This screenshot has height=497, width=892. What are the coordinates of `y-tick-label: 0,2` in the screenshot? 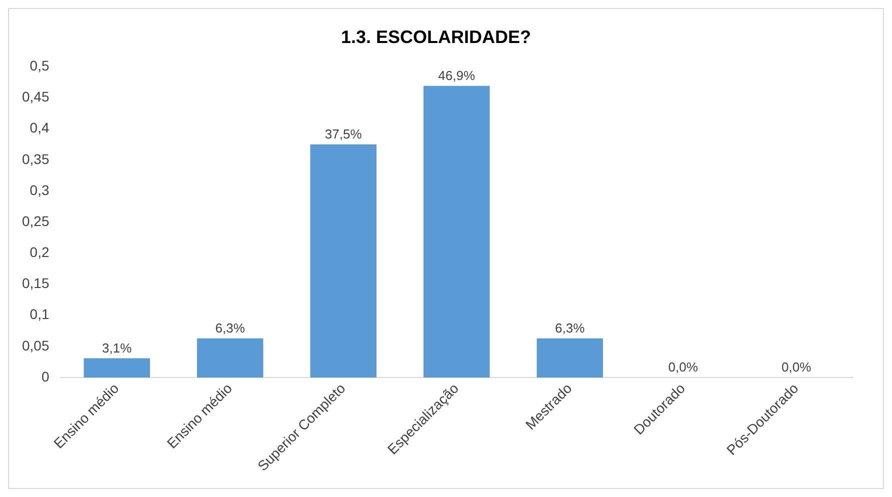 It's located at (40, 252).